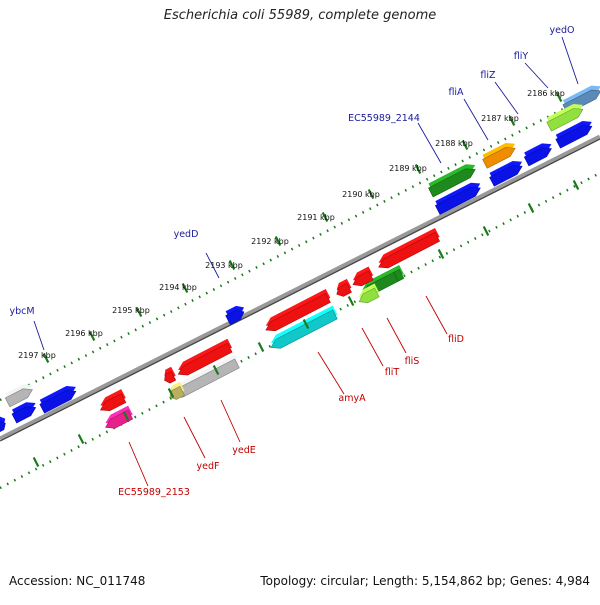 Image resolution: width=600 pixels, height=605 pixels. Describe the element at coordinates (19, 394) in the screenshot. I see `gene-ybcM-gray` at that location.